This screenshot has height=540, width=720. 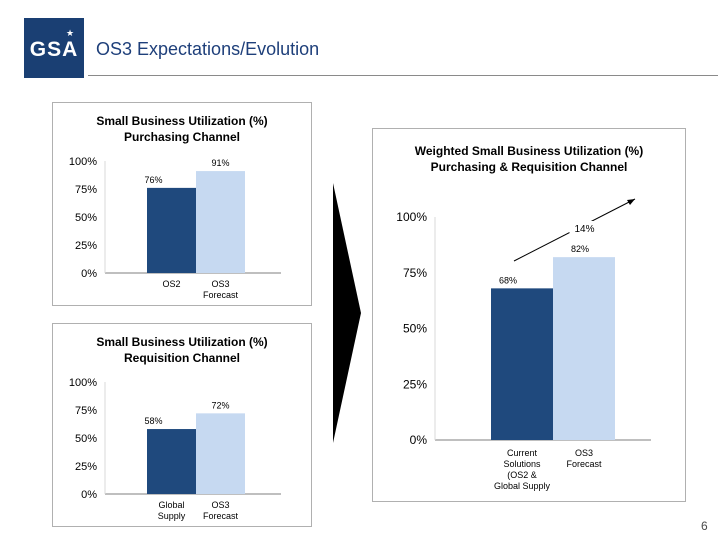 What do you see at coordinates (347, 313) in the screenshot?
I see `right-arrow-icon` at bounding box center [347, 313].